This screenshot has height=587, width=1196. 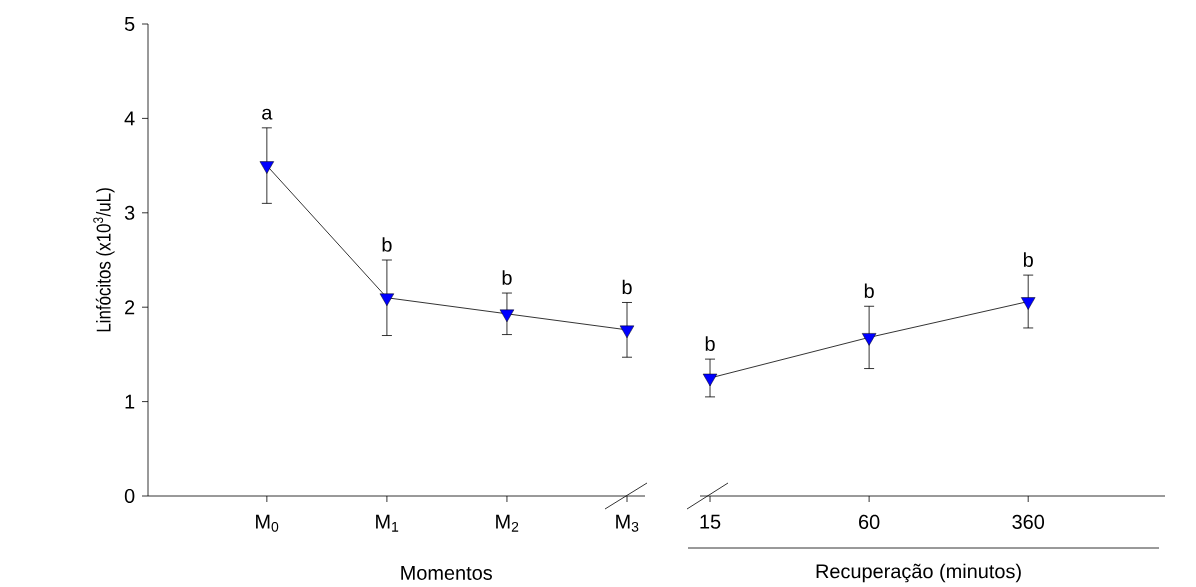 What do you see at coordinates (267, 114) in the screenshot?
I see `annotation: a` at bounding box center [267, 114].